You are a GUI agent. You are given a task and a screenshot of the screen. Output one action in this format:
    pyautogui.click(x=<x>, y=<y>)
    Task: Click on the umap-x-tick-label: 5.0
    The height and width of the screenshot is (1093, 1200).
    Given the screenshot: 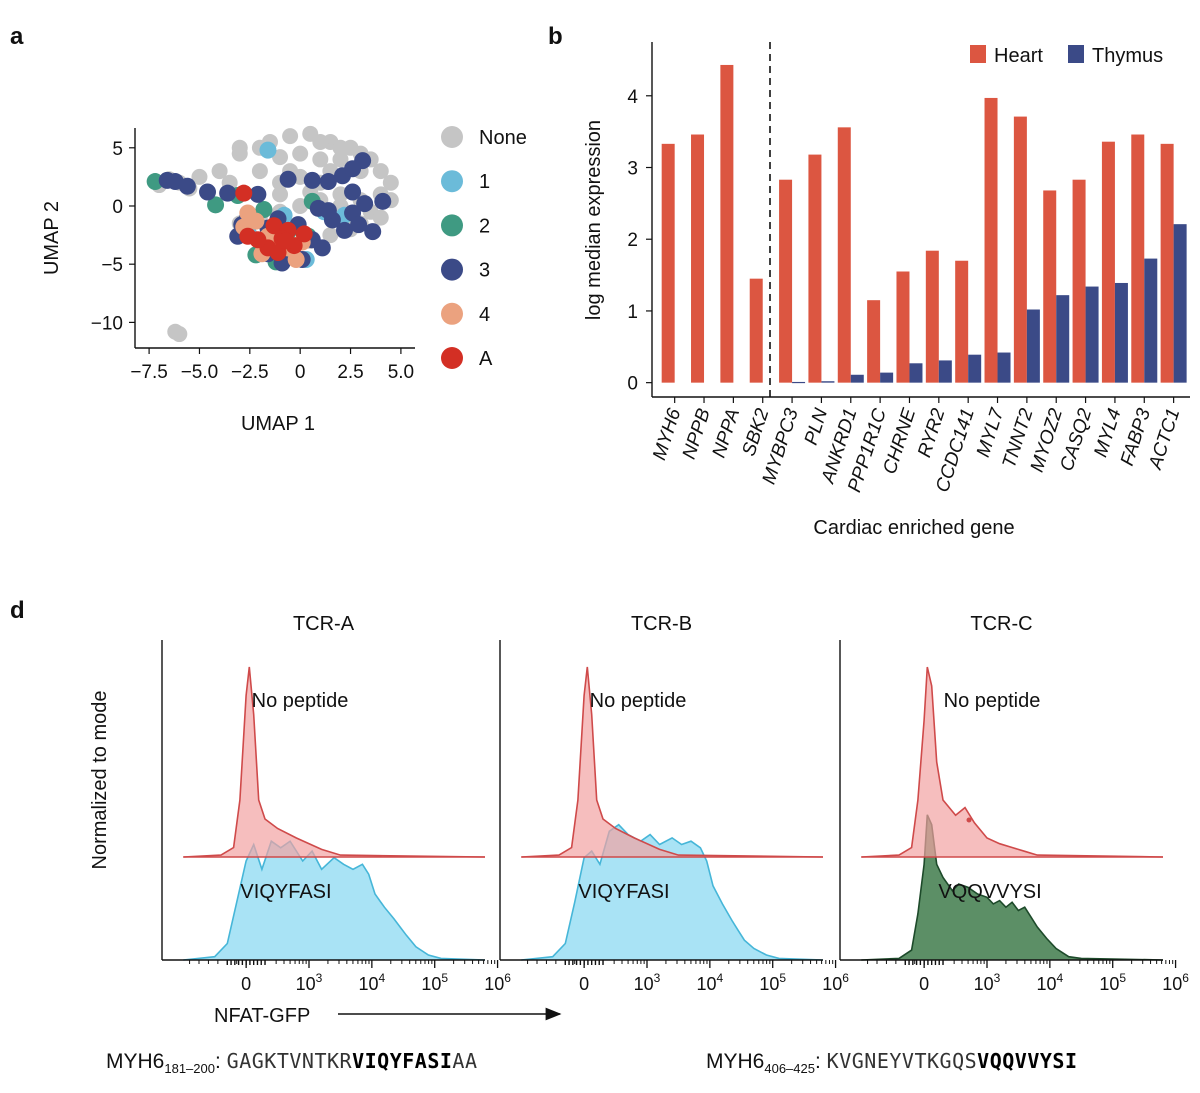 What is the action you would take?
    pyautogui.click(x=401, y=372)
    